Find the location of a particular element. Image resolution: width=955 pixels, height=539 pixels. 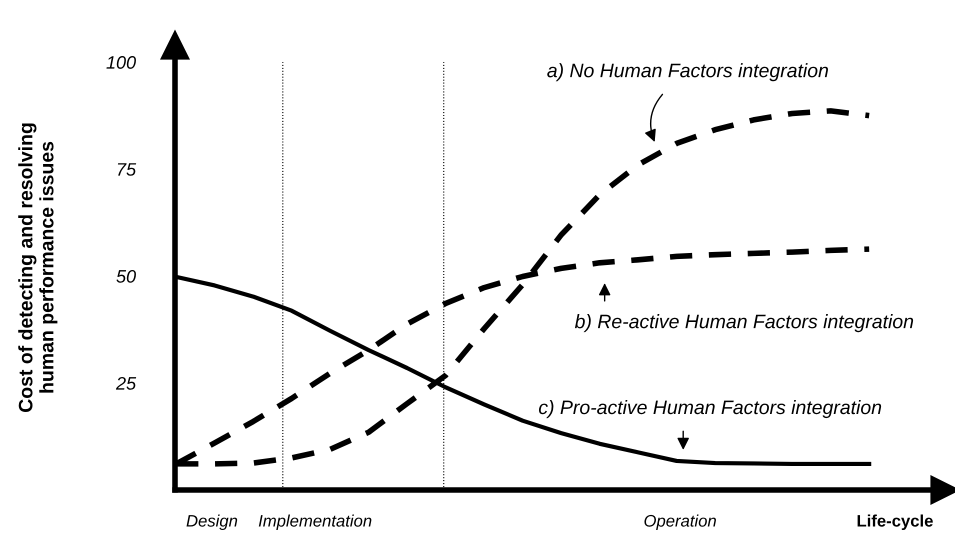

text: Implementation is located at coordinates (315, 522).